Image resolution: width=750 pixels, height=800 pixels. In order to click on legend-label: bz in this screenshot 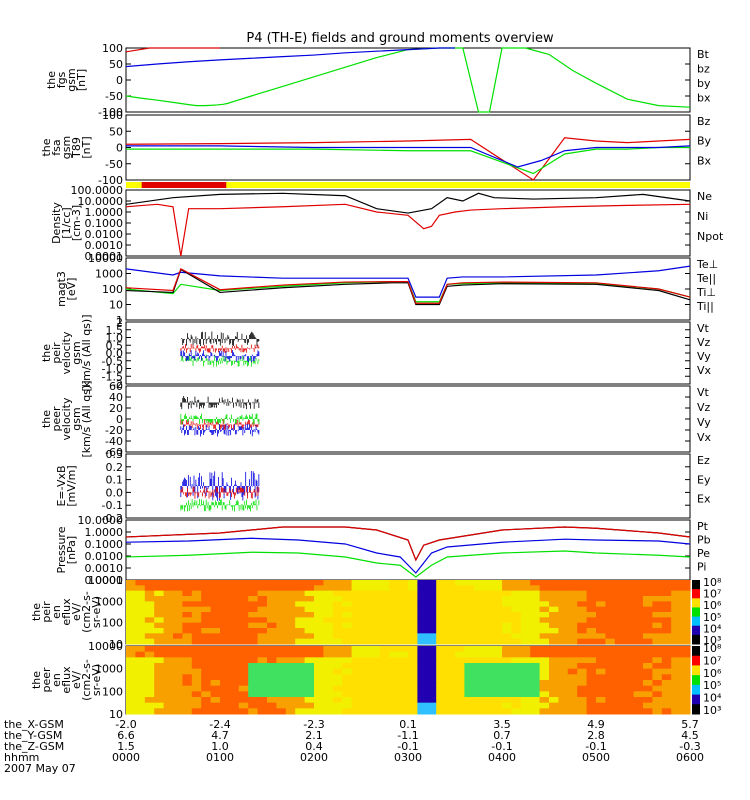, I will do `click(703, 69)`.